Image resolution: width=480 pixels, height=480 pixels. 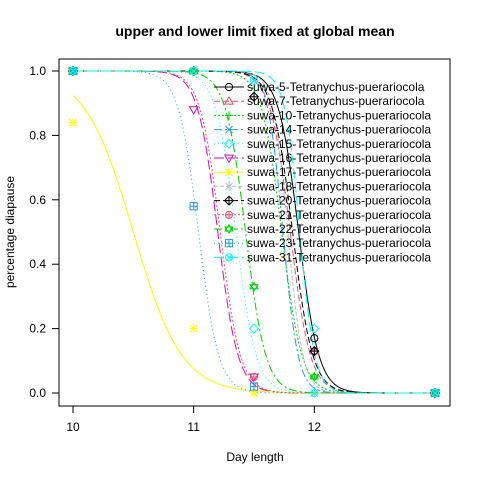 What do you see at coordinates (339, 172) in the screenshot?
I see `legend-label: suwa-17-Tetranychus-puerariocola` at bounding box center [339, 172].